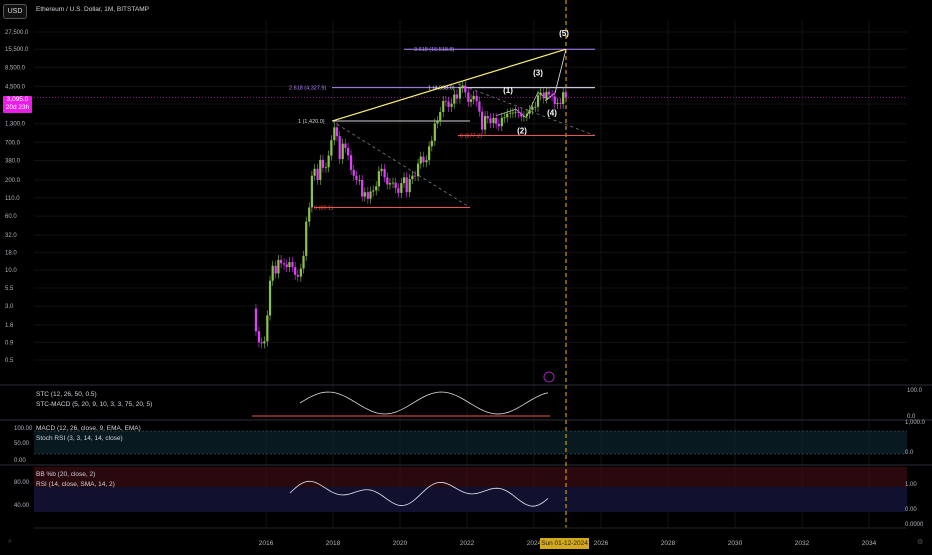 This screenshot has height=555, width=932. What do you see at coordinates (915, 423) in the screenshot?
I see `macd-axis-label-right: 1,000.0` at bounding box center [915, 423].